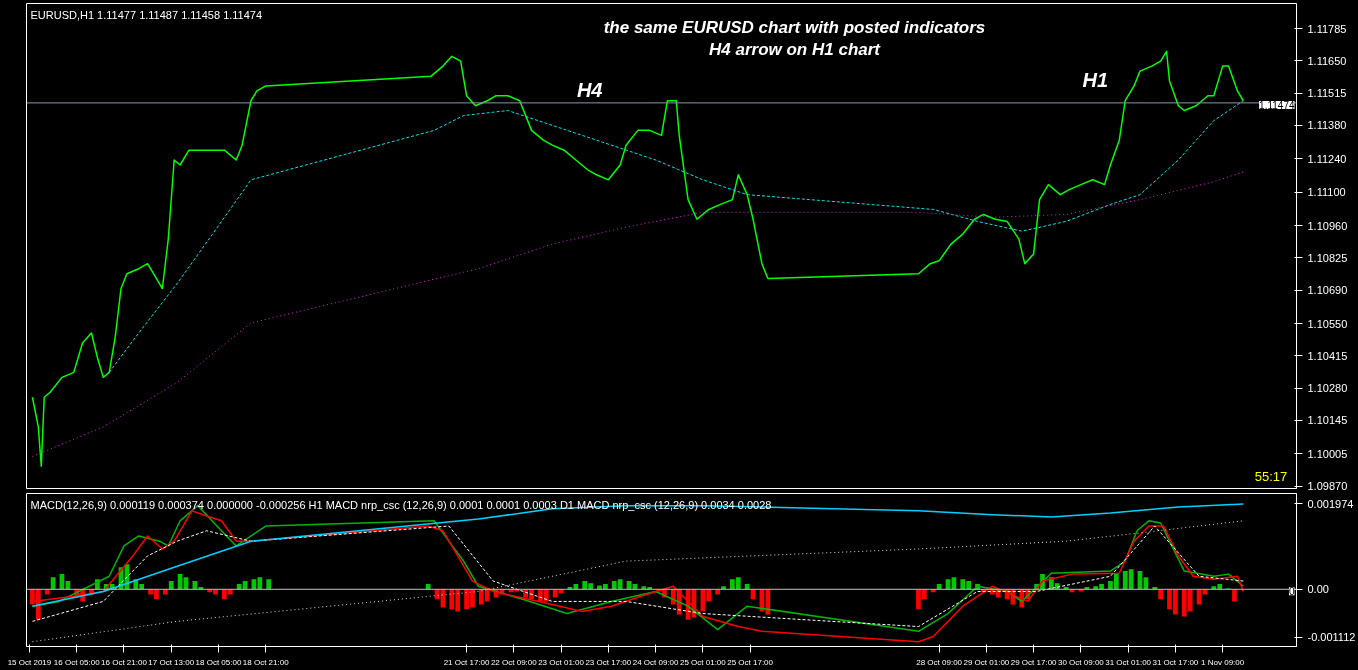  Describe the element at coordinates (1327, 388) in the screenshot. I see `y-tick-label: 1.10280` at that location.